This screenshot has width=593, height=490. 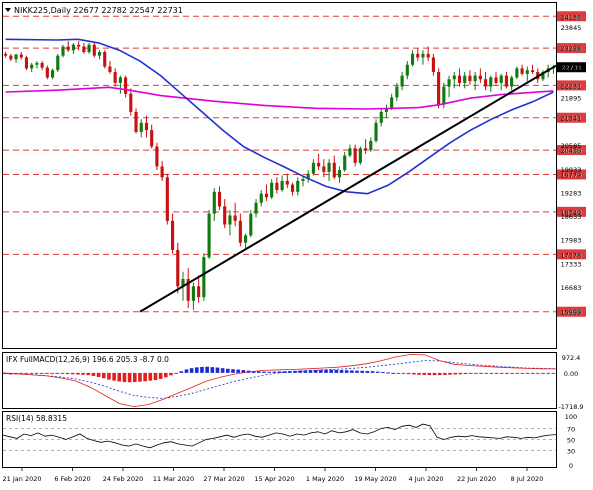 I want to click on level-price-label: 15999, so click(x=571, y=313).